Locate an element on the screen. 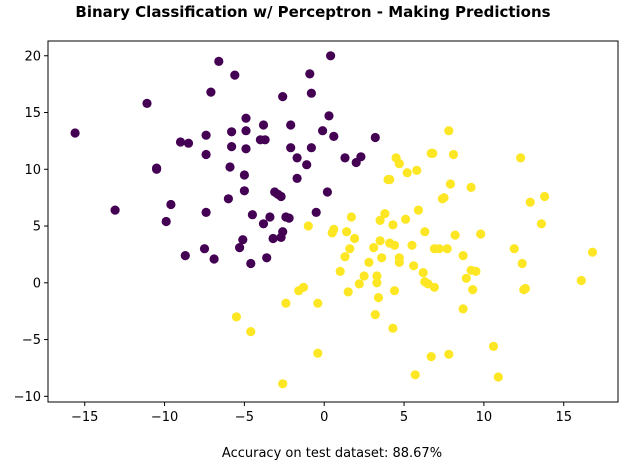 This screenshot has width=629, height=469. x-tick-label: 15 is located at coordinates (563, 417).